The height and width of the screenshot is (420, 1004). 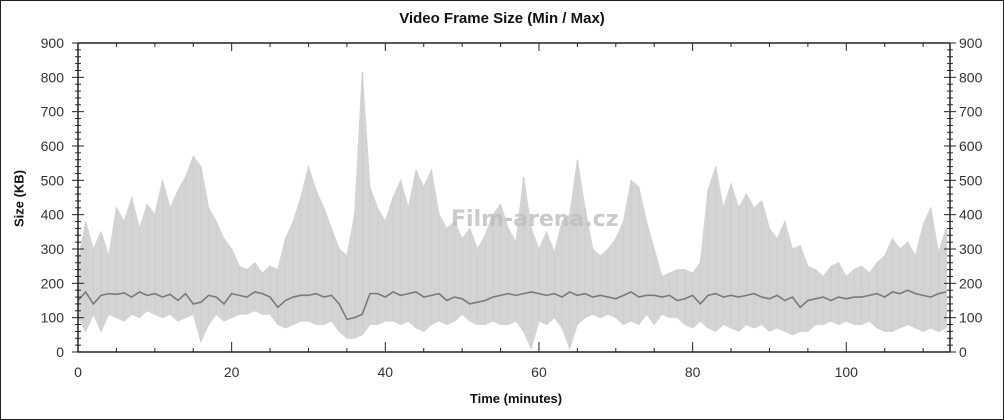 What do you see at coordinates (386, 372) in the screenshot?
I see `x-tick-label: 40` at bounding box center [386, 372].